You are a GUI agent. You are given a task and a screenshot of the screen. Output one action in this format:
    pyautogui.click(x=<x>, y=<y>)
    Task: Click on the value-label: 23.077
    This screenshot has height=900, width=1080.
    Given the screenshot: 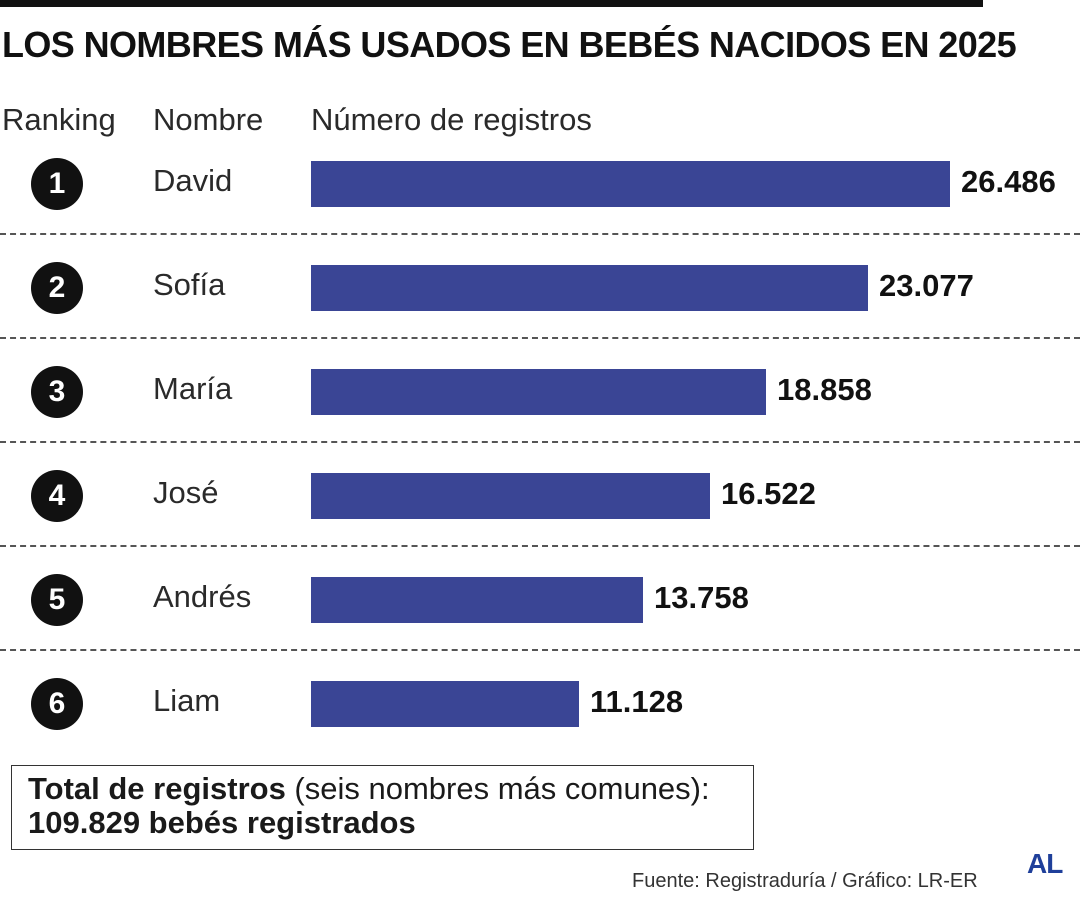 What is the action you would take?
    pyautogui.click(x=926, y=285)
    